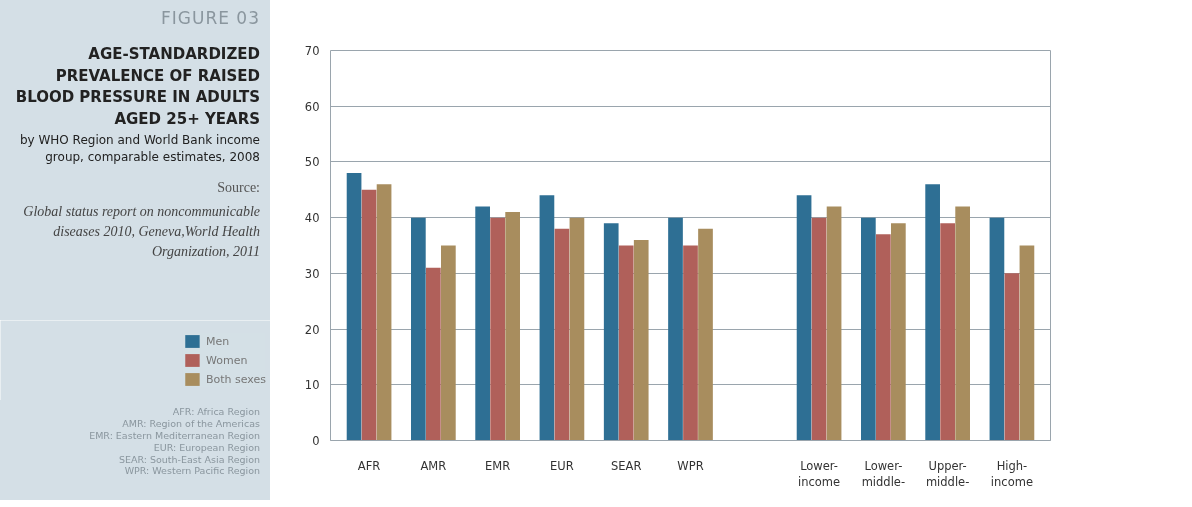 This screenshot has width=1192, height=507. Describe the element at coordinates (226, 360) in the screenshot. I see `legend-label: Women` at that location.